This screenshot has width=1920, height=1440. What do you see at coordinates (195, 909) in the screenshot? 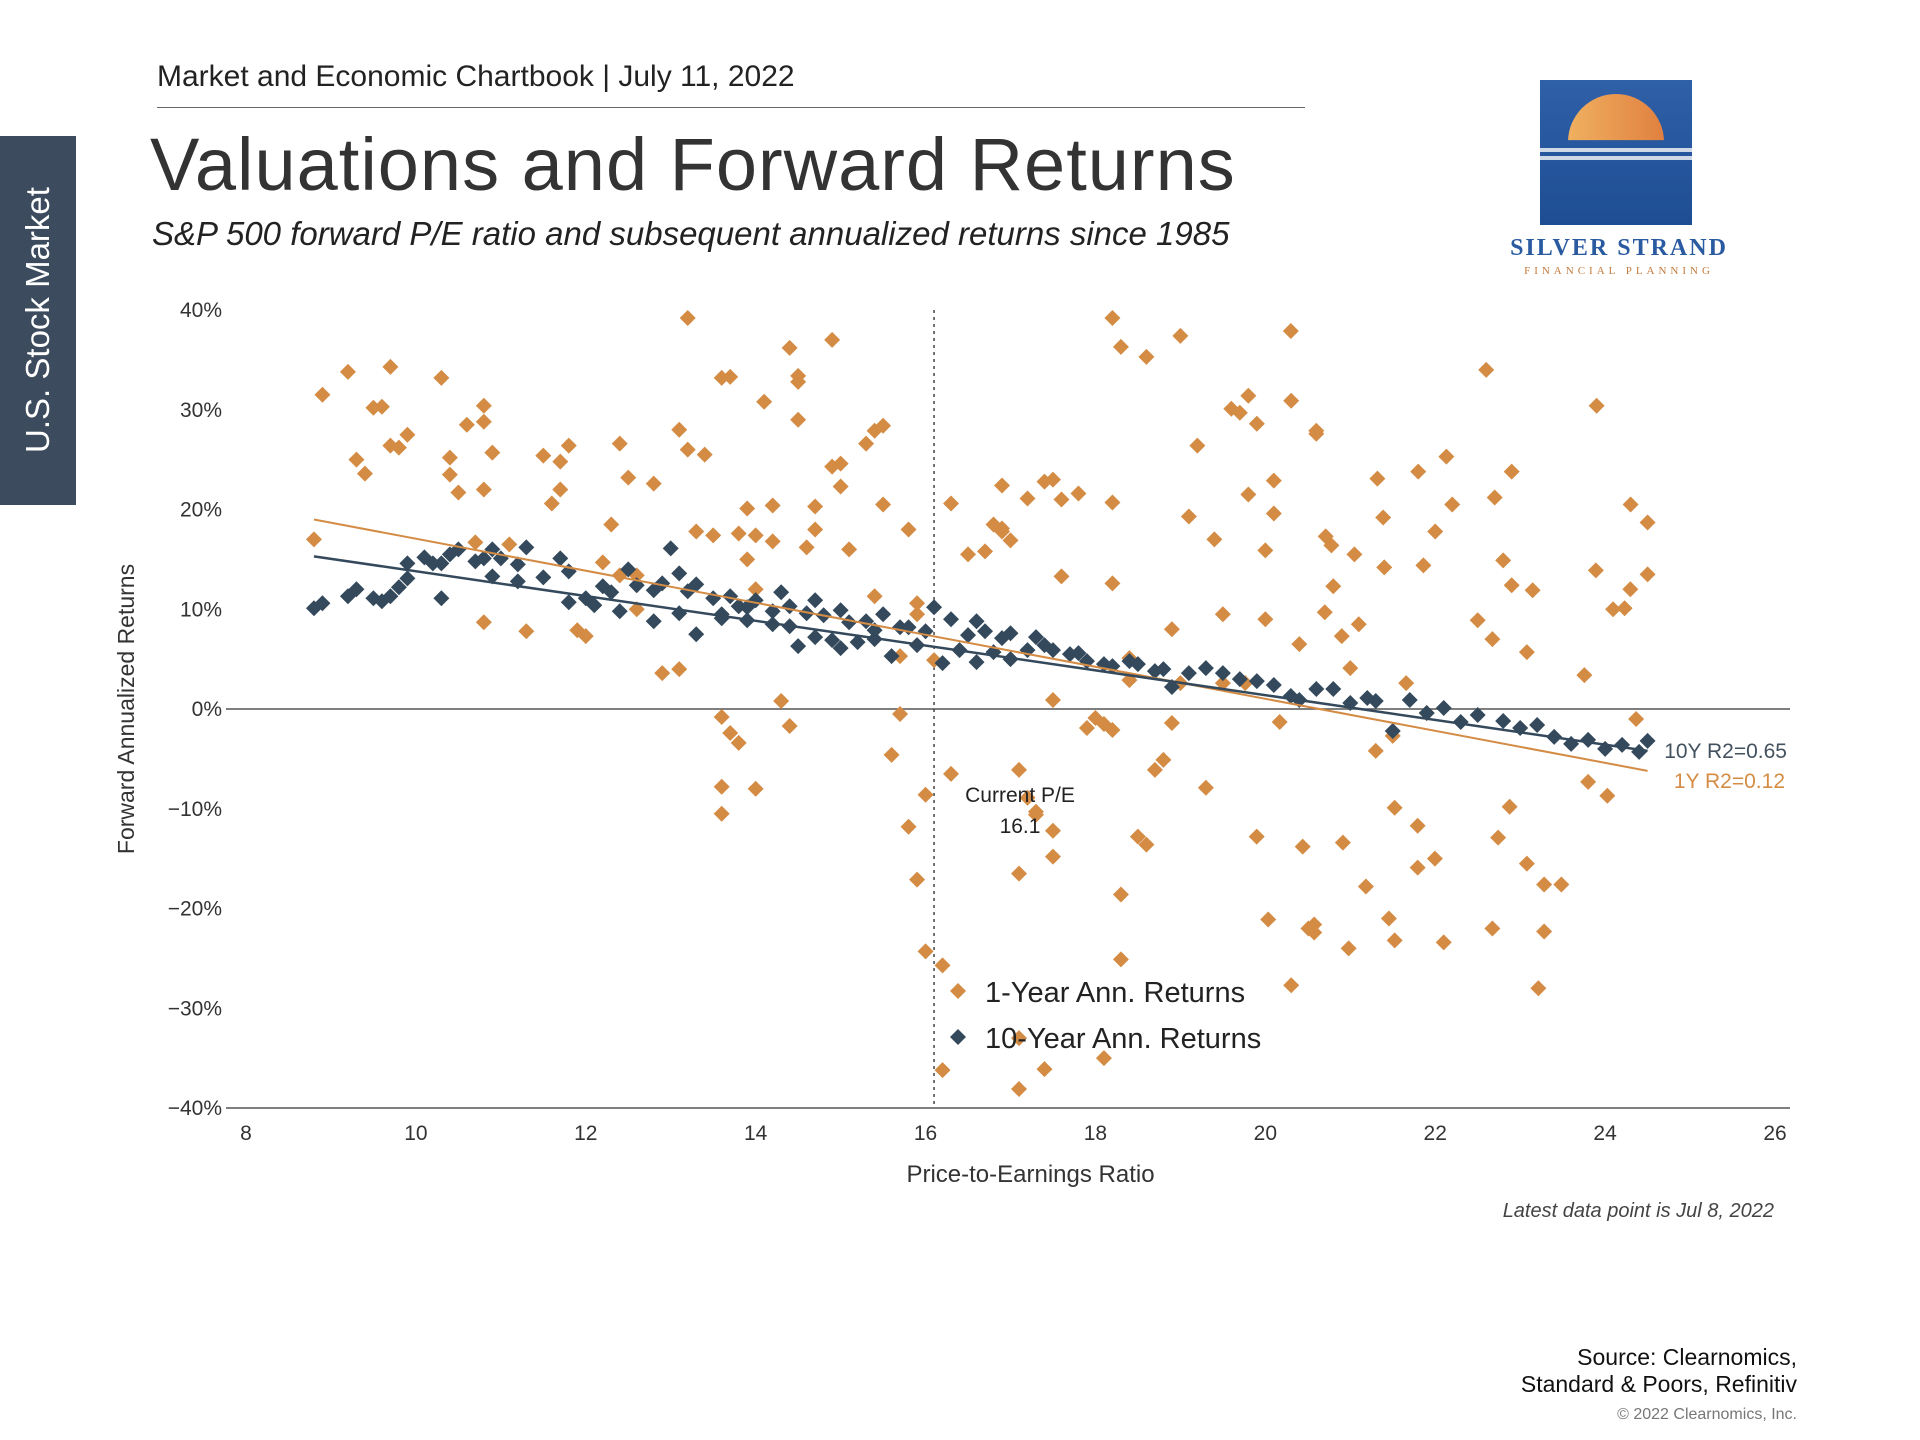
I see `y-tick-label: −20%` at bounding box center [195, 909].